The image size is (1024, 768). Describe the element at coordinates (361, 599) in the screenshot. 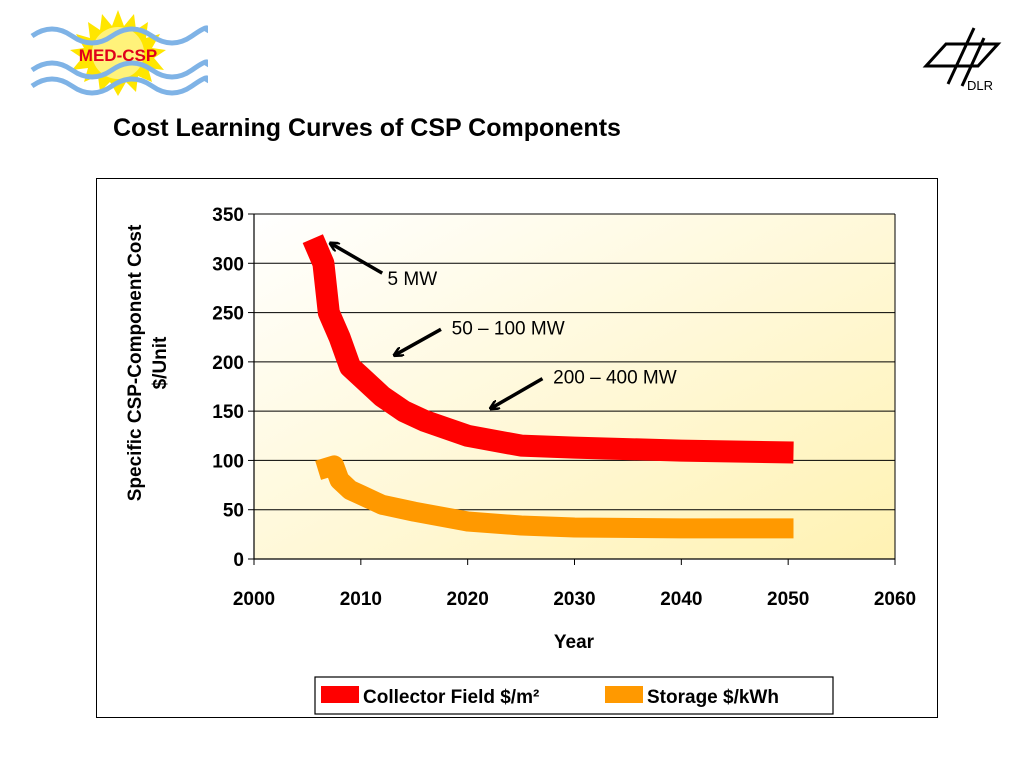

I see `x-tick-label: 2010` at that location.